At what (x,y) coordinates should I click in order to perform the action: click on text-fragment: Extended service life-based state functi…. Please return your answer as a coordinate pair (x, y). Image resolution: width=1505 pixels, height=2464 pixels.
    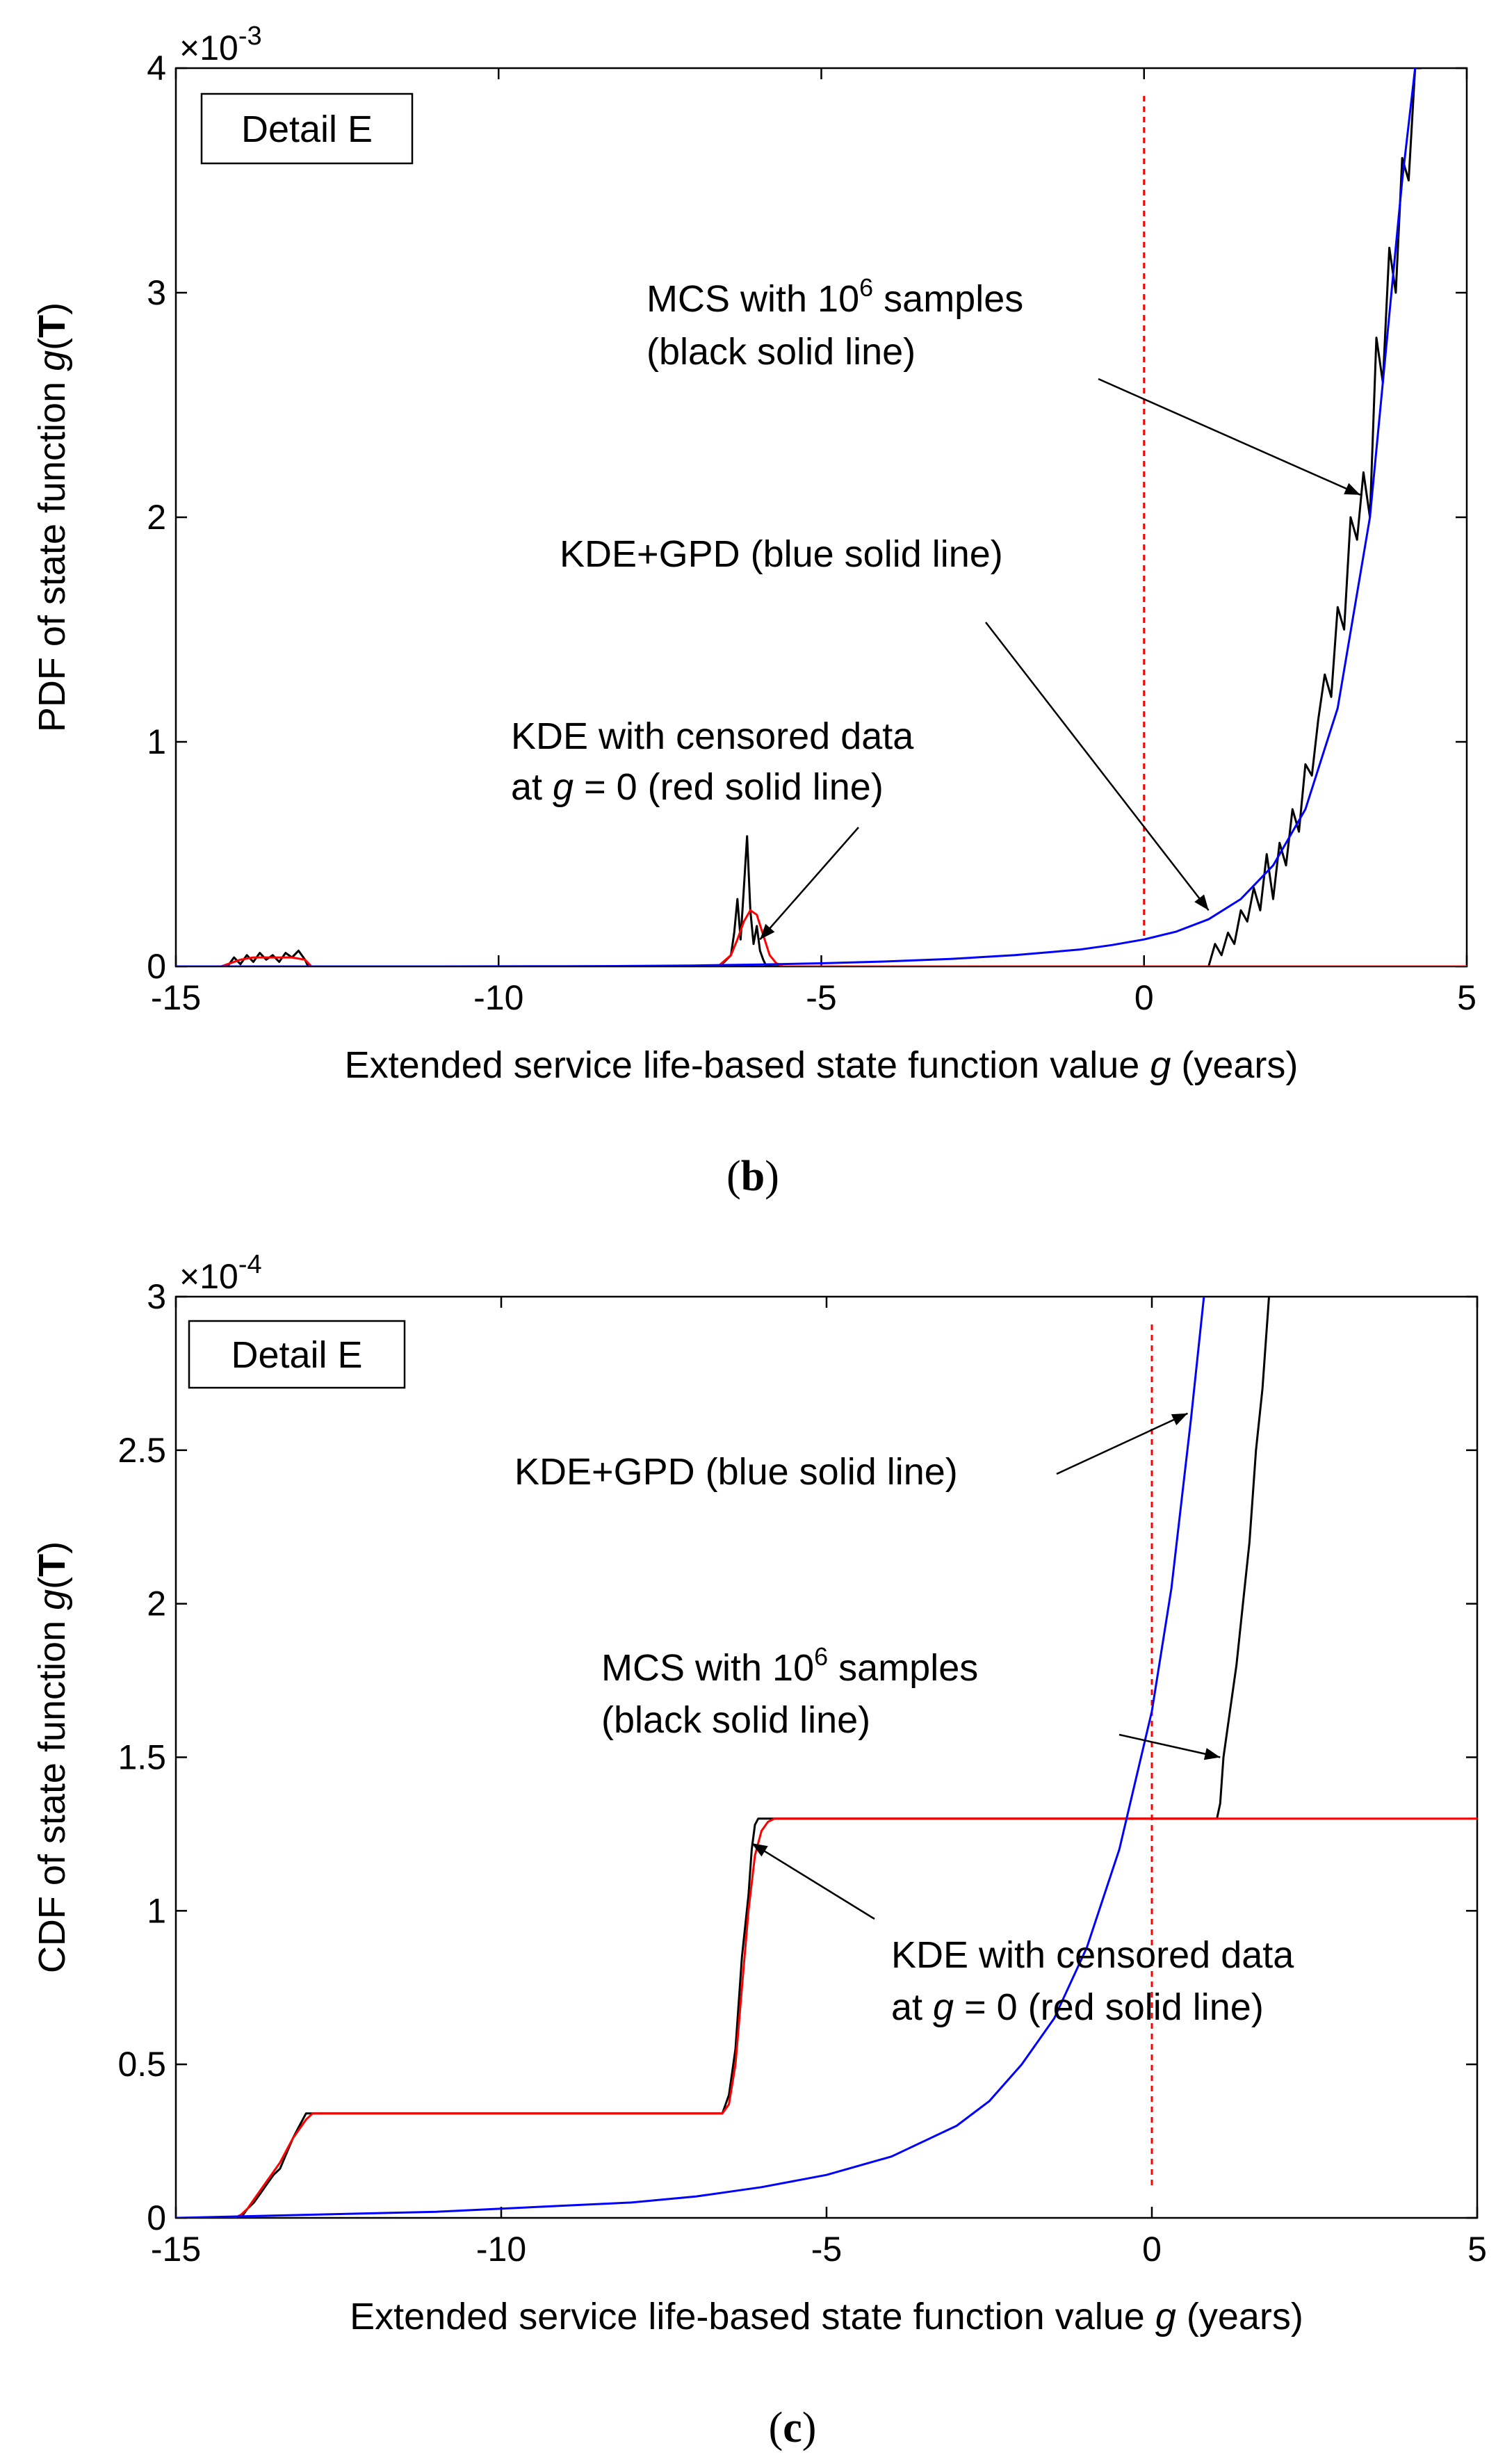
    Looking at the image, I should click on (747, 1065).